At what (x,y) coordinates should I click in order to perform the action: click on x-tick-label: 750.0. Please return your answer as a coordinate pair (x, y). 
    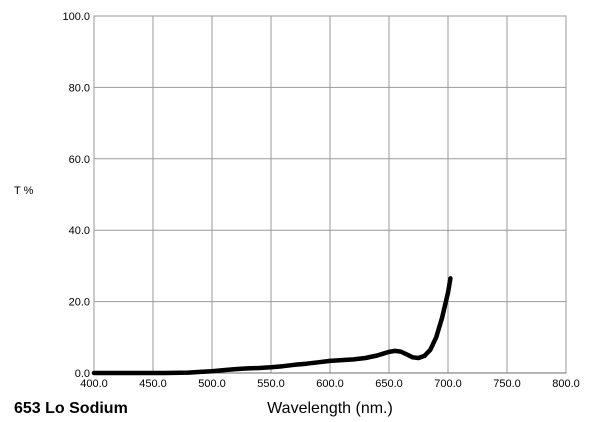
    Looking at the image, I should click on (507, 384).